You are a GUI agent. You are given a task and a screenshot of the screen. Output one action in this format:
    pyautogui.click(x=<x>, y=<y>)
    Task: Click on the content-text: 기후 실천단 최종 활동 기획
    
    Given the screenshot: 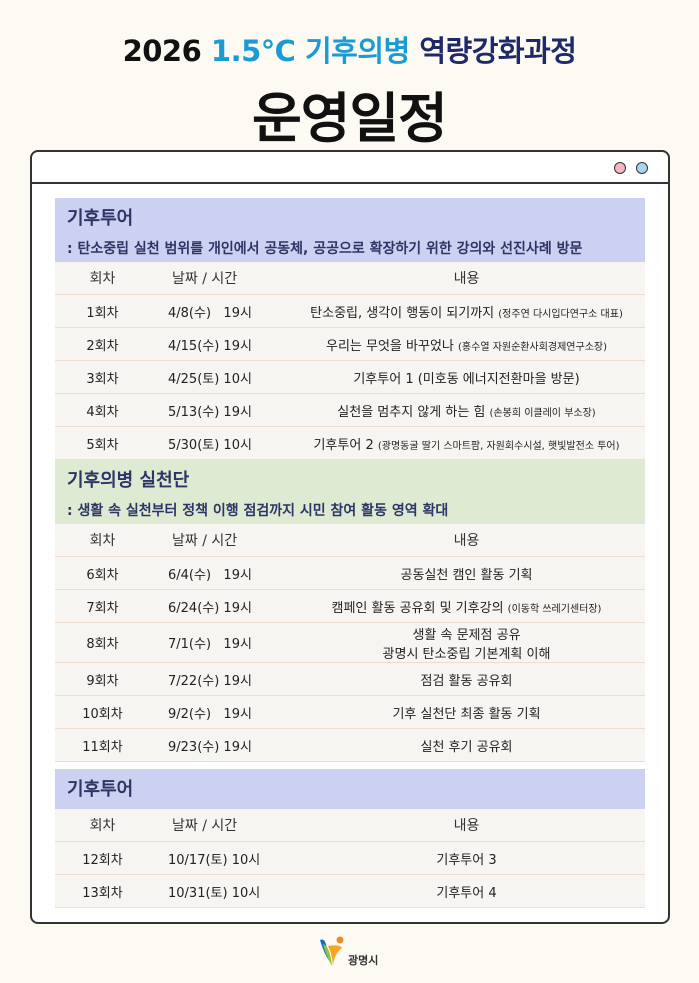 What is the action you would take?
    pyautogui.click(x=466, y=714)
    